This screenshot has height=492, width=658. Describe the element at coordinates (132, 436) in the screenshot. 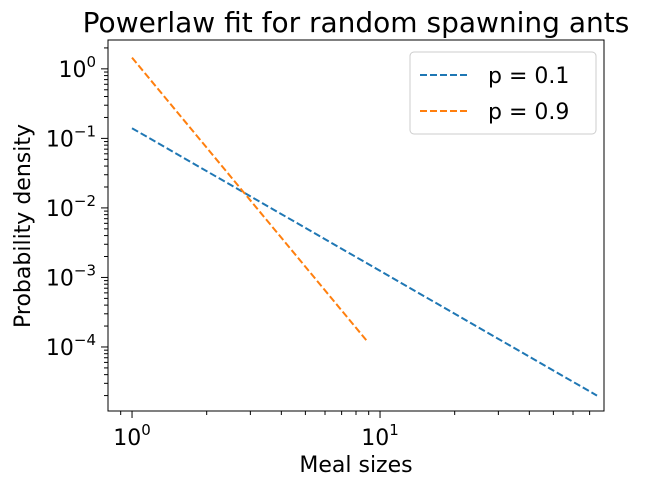

I see `x-tick-label: 10⁰` at that location.